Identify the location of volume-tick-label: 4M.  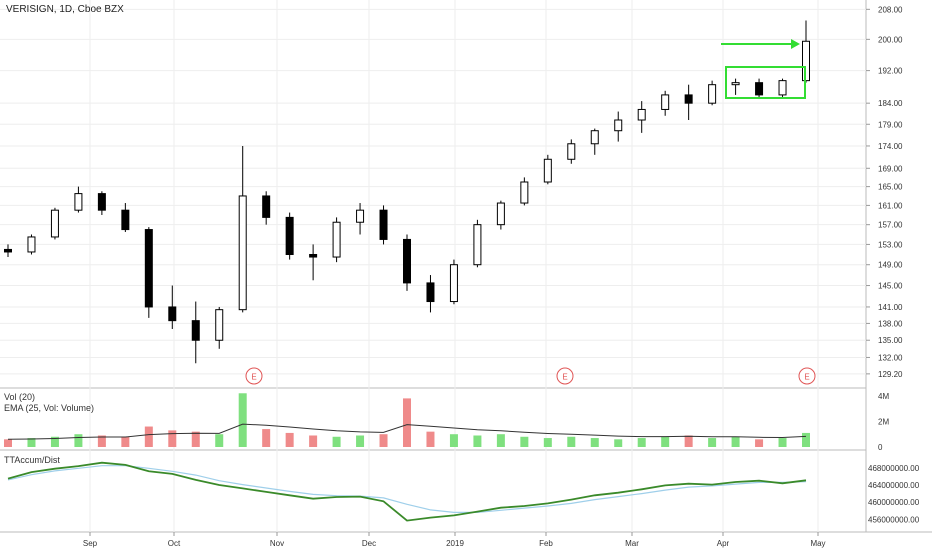
(883, 396).